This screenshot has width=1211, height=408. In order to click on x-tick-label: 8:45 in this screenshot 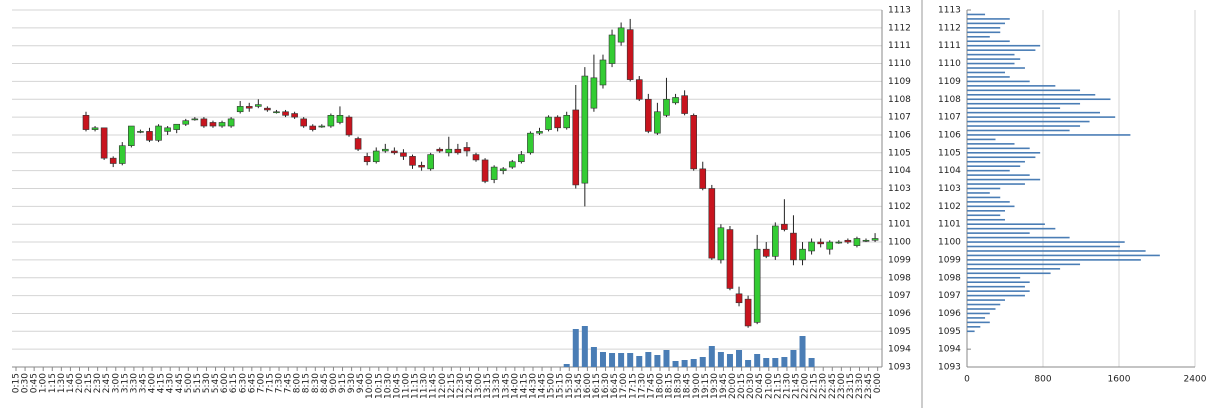, I will do `click(325, 383)`.